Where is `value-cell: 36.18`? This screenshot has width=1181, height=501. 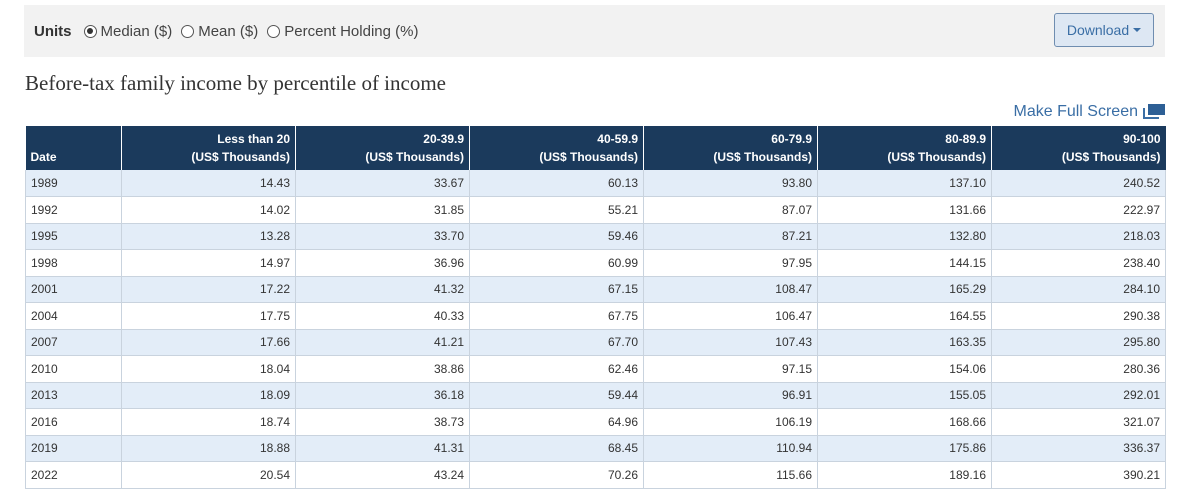
value-cell: 36.18 is located at coordinates (382, 395).